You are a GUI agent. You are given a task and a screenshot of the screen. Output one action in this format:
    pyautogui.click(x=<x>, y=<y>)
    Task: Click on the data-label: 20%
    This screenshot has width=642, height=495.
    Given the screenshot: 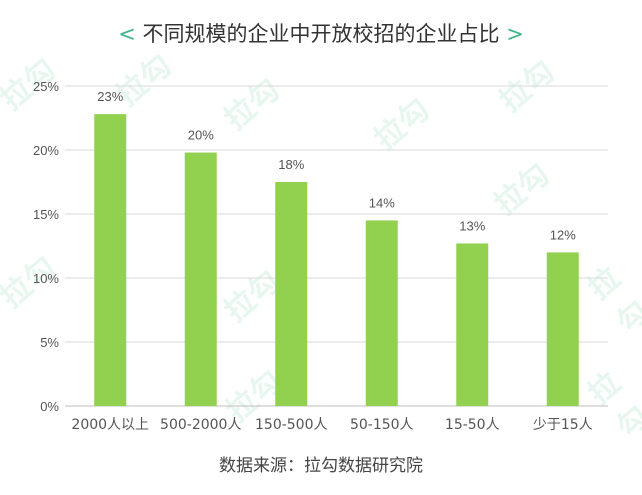 What is the action you would take?
    pyautogui.click(x=201, y=135)
    